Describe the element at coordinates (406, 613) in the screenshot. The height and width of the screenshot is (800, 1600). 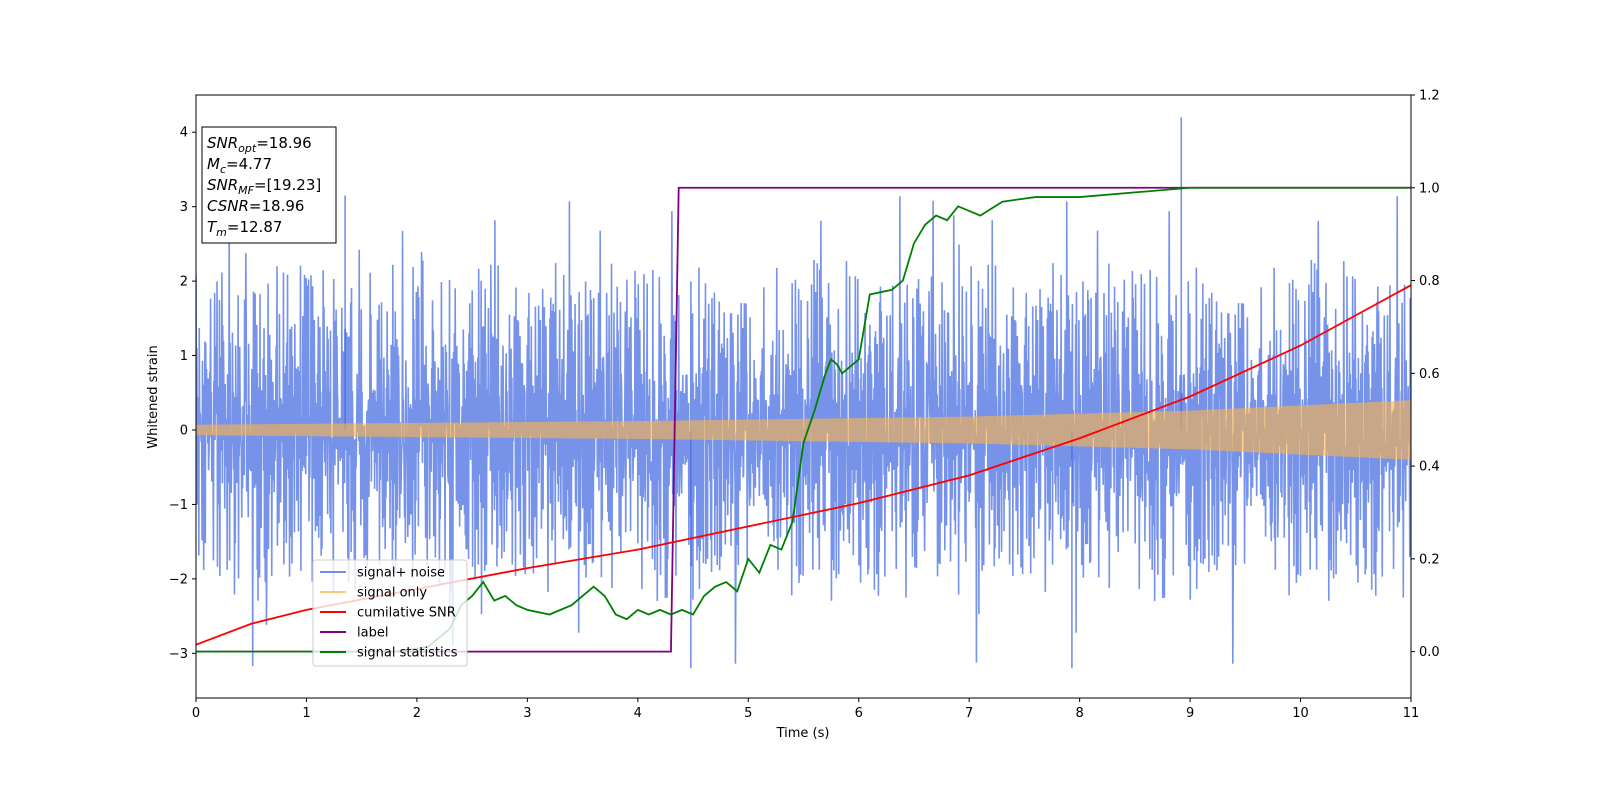
I see `legend-label: cumilative SNR` at that location.